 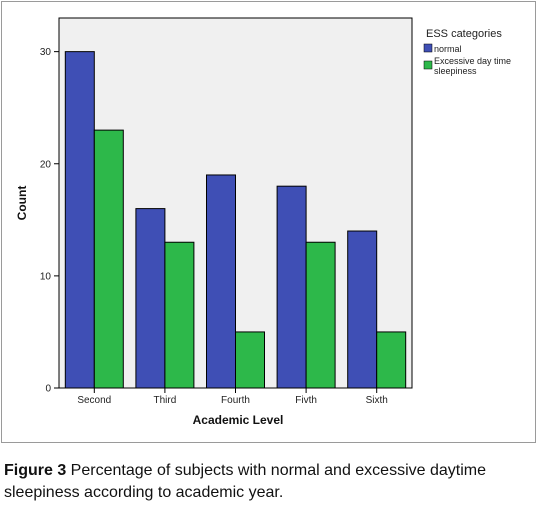 What do you see at coordinates (238, 420) in the screenshot?
I see `x-axis-title: Academic Level` at bounding box center [238, 420].